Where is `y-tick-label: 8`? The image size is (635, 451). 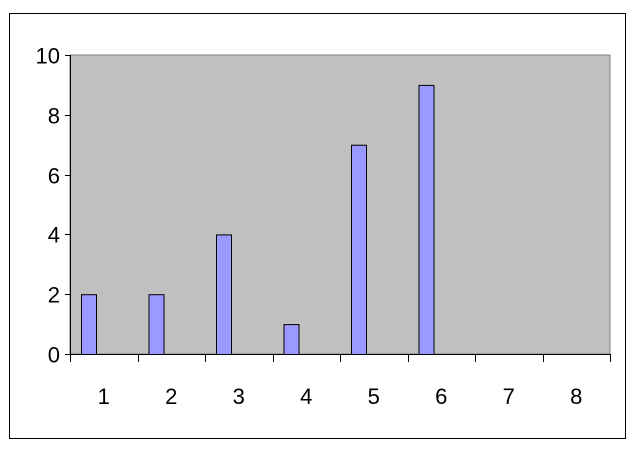
y-tick-label: 8 is located at coordinates (54, 116).